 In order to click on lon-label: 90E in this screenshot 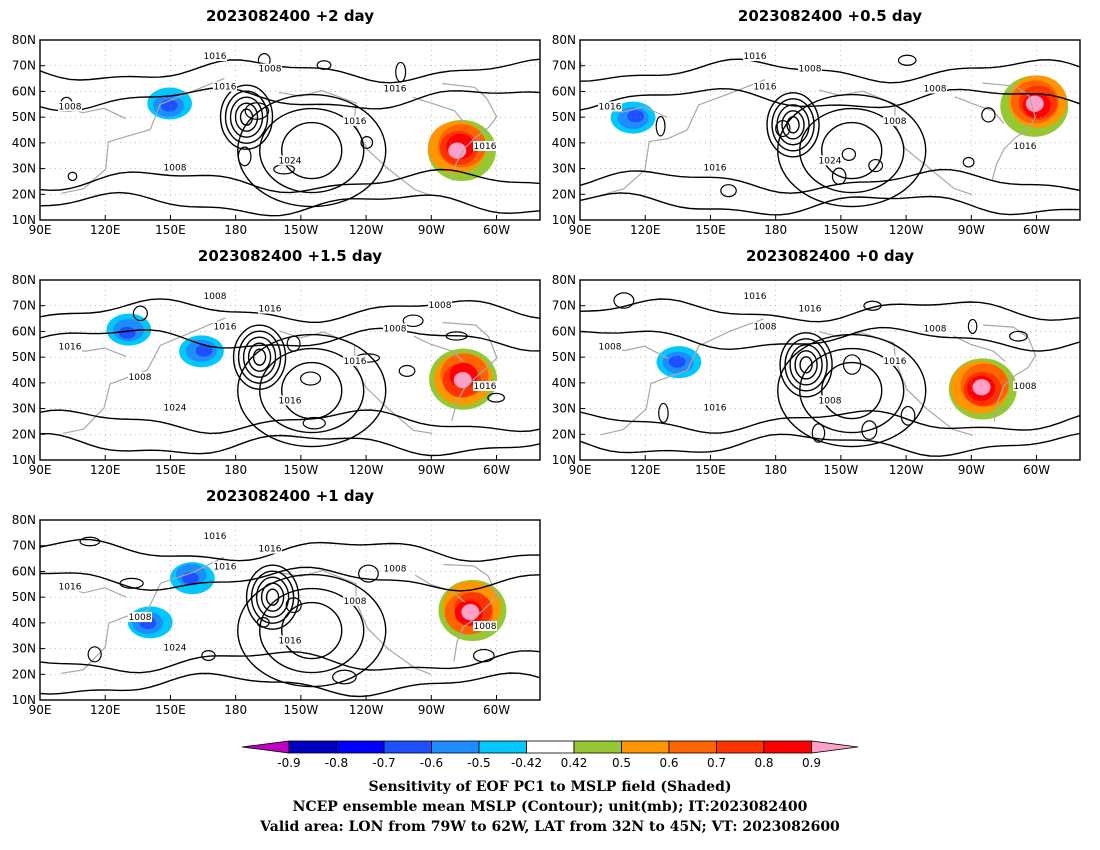, I will do `click(40, 710)`.